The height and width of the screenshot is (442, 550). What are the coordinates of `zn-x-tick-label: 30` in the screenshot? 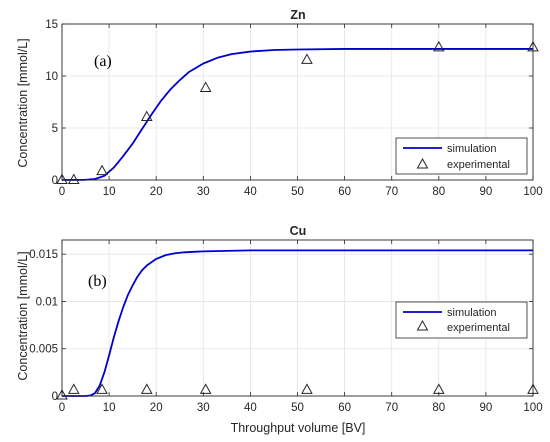 It's located at (203, 192).